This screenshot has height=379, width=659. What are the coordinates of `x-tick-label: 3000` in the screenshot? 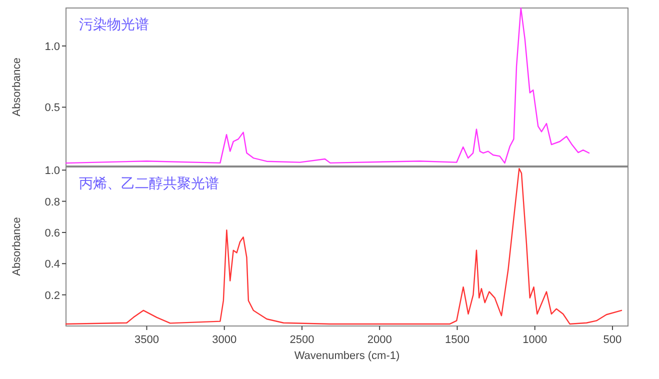 It's located at (224, 340).